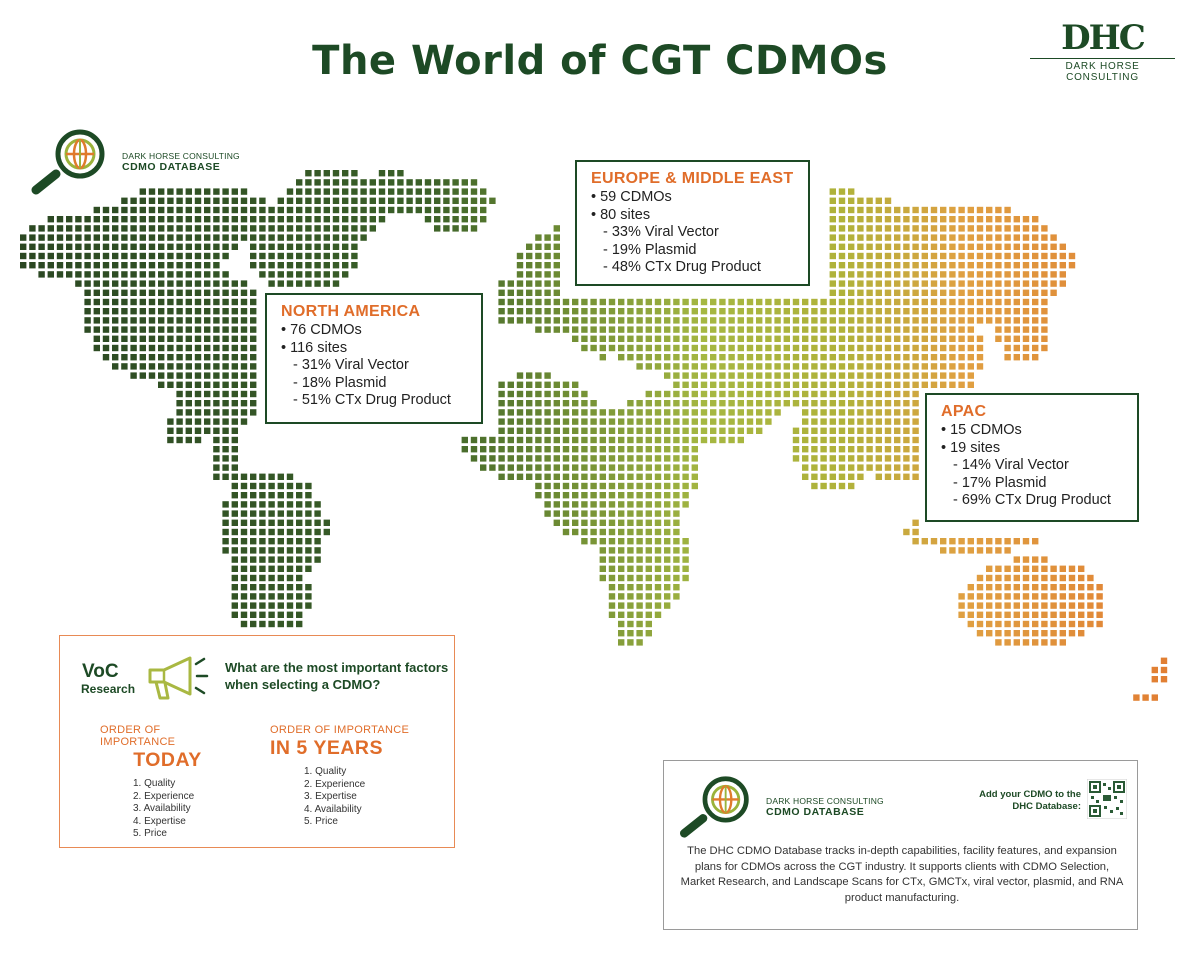 The width and height of the screenshot is (1200, 962). What do you see at coordinates (1107, 799) in the screenshot?
I see `qr-code` at bounding box center [1107, 799].